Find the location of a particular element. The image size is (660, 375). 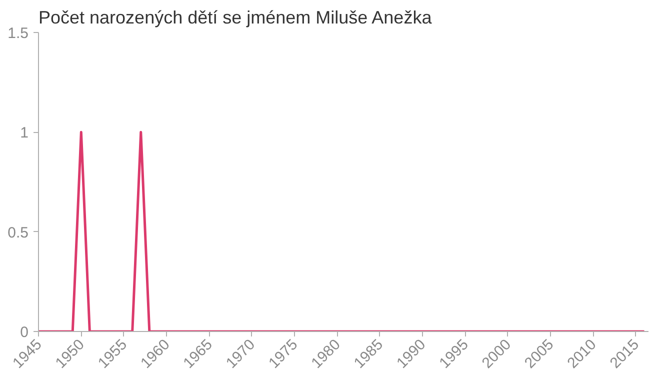

y-tick-label: 1 is located at coordinates (24, 133).